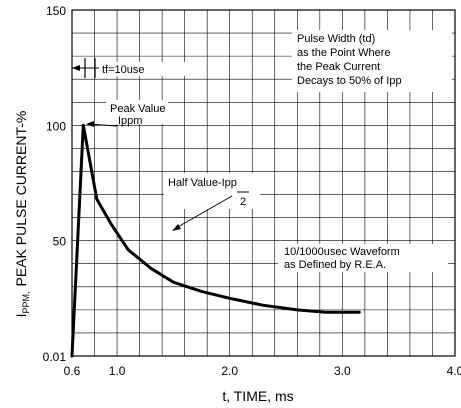  What do you see at coordinates (243, 202) in the screenshot?
I see `half-value-denominator: 2` at bounding box center [243, 202].